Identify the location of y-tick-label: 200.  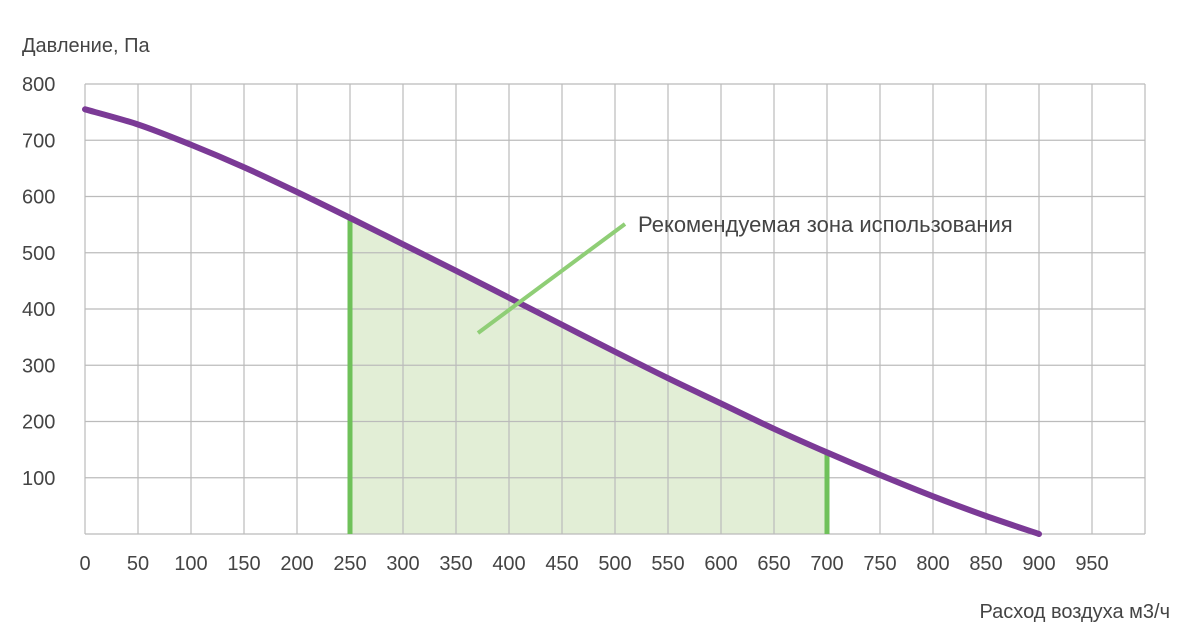
(38, 423).